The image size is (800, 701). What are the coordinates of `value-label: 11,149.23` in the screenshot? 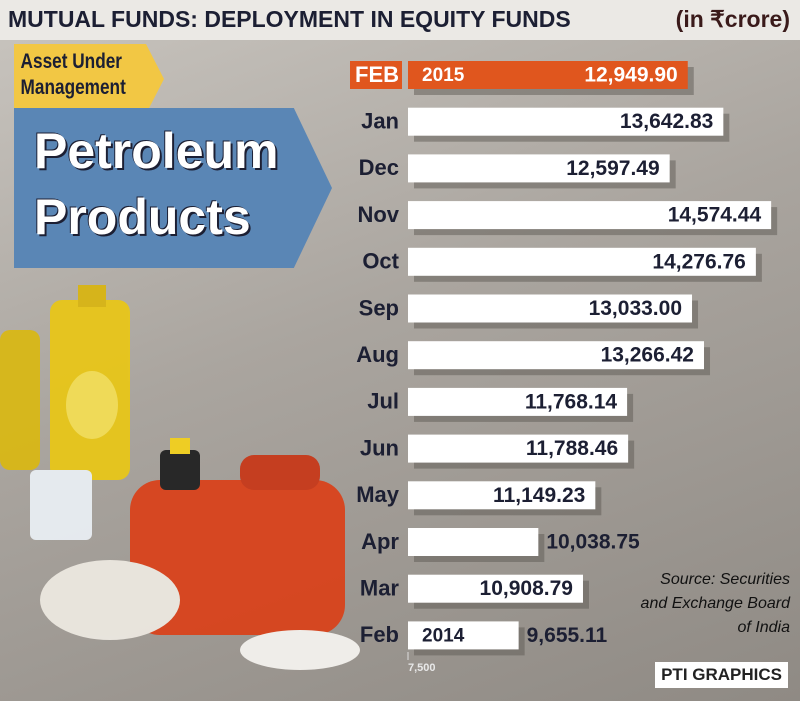 It's located at (539, 495).